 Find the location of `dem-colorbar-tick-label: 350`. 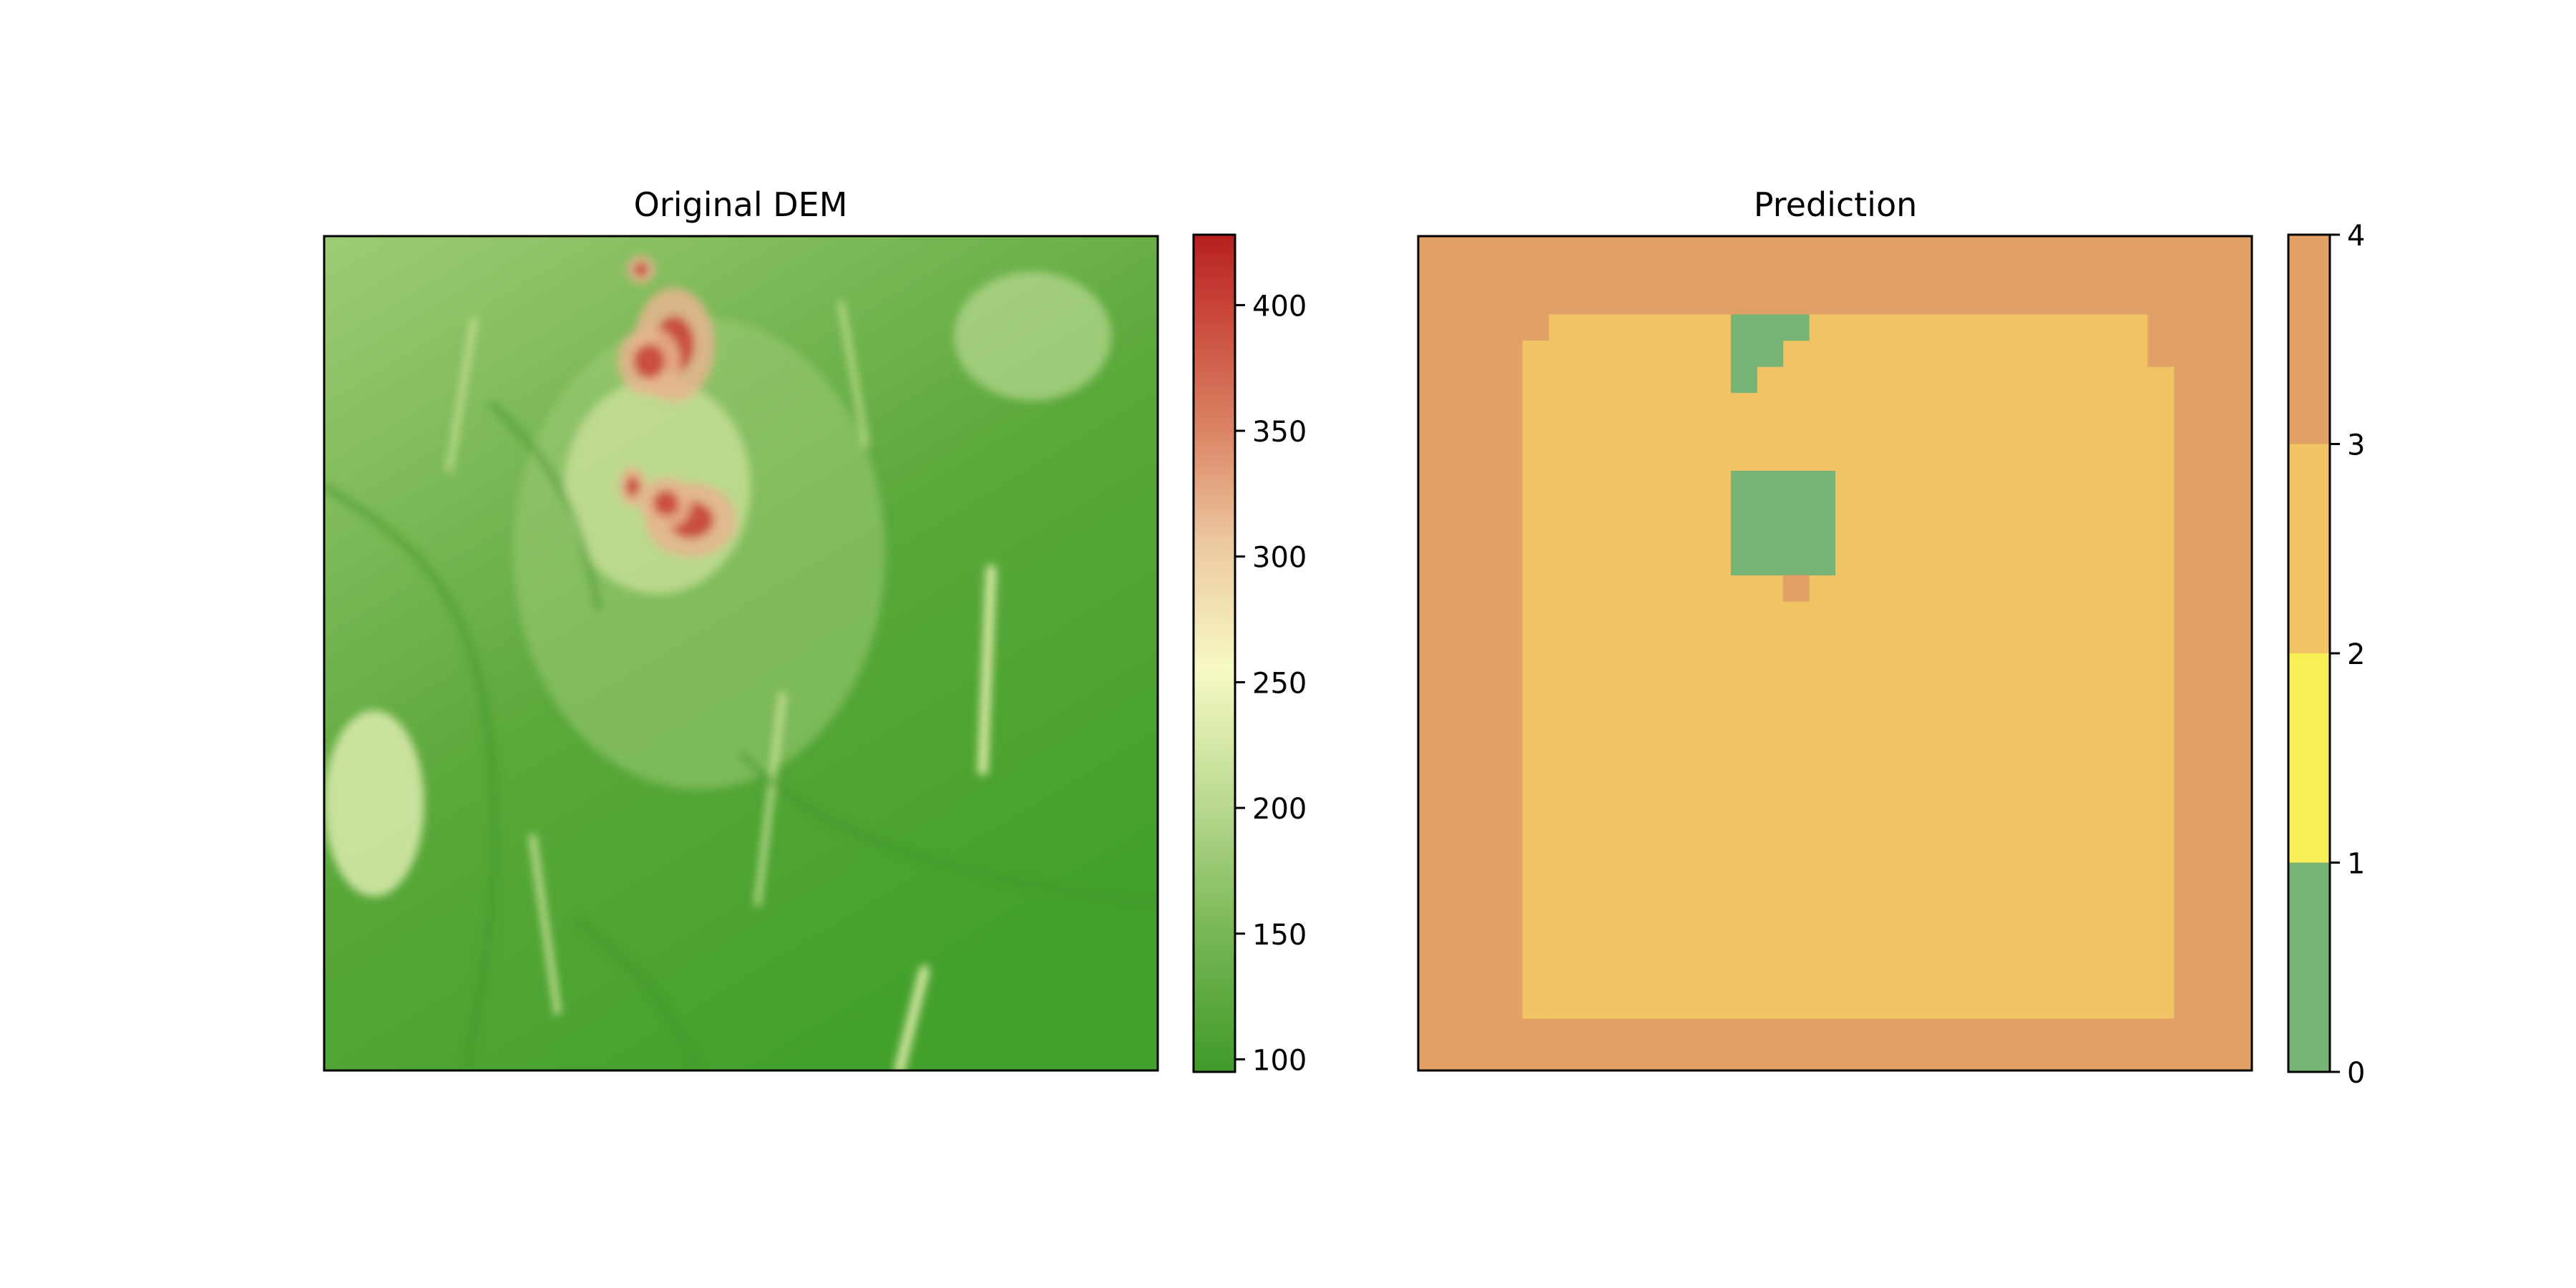

dem-colorbar-tick-label: 350 is located at coordinates (1279, 432).